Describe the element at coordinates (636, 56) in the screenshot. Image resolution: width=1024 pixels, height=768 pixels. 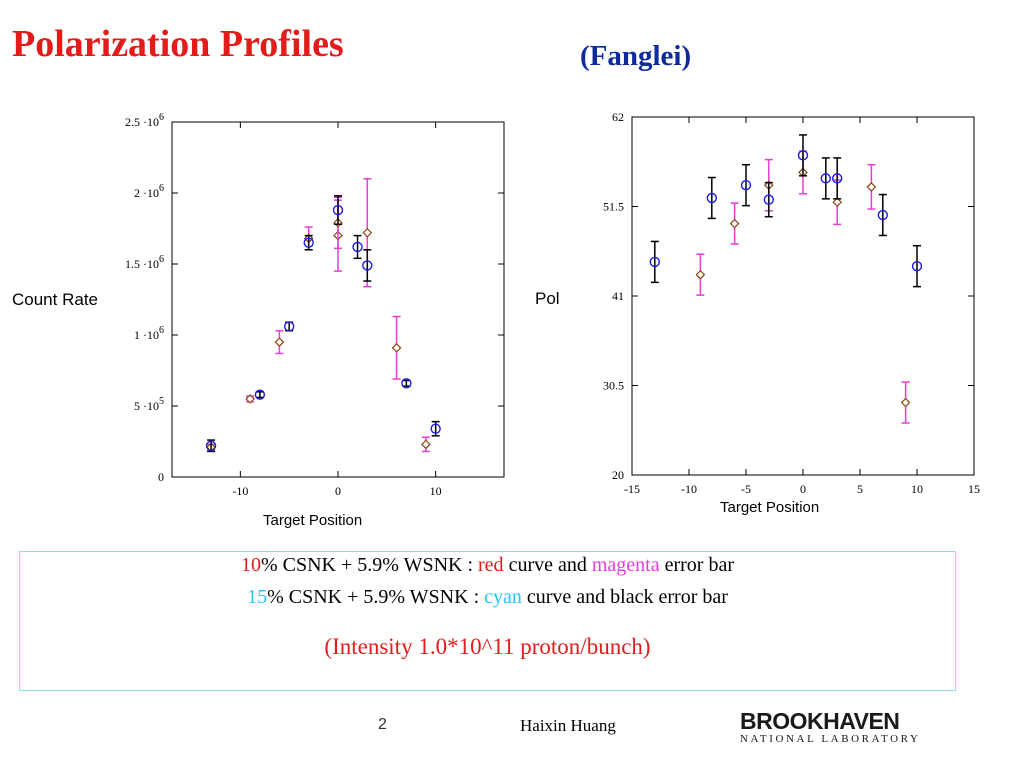
I see `slide-author: (Fanglei)` at that location.